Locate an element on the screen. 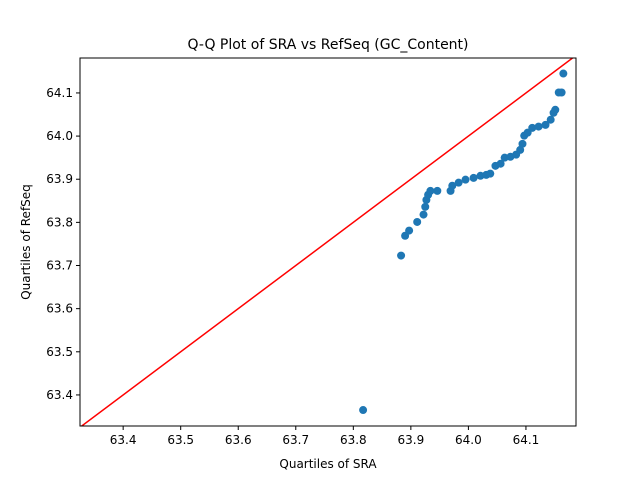 Image resolution: width=640 pixels, height=480 pixels. x-tick-label: 63.4 is located at coordinates (123, 440).